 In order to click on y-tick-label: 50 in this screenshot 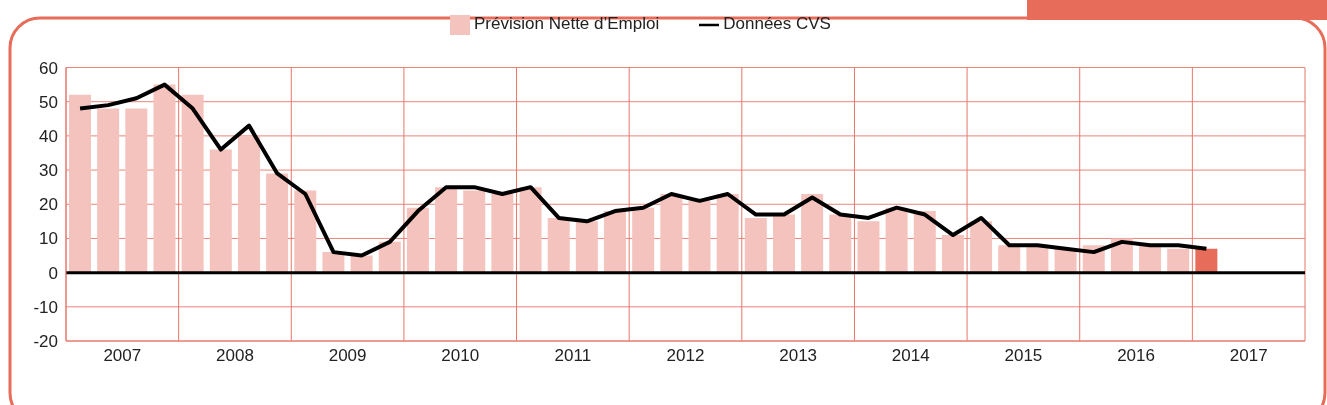, I will do `click(48, 102)`.